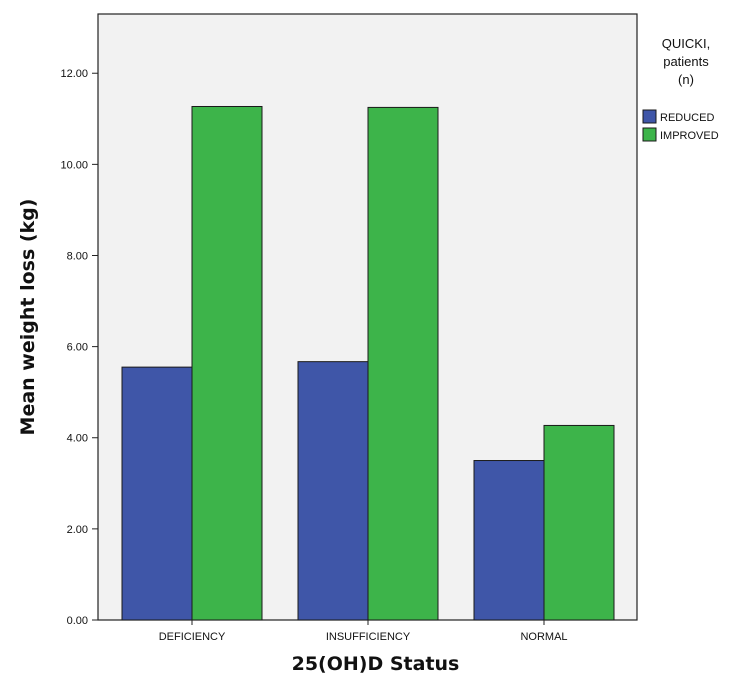 The width and height of the screenshot is (735, 680). I want to click on x-category-label: NORMAL, so click(543, 637).